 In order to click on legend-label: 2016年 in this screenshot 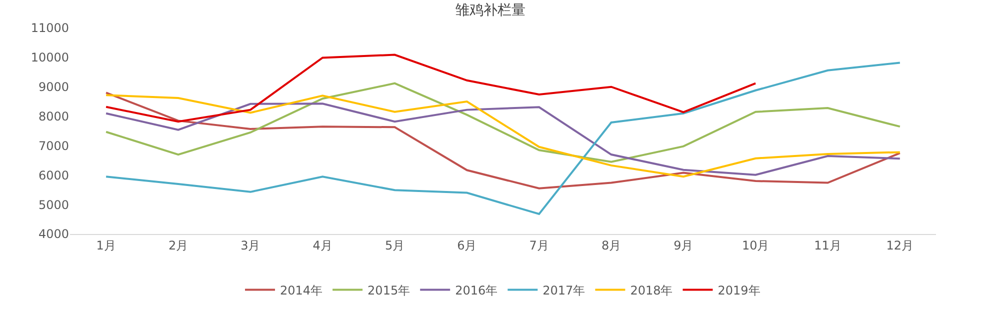, I will do `click(476, 290)`.